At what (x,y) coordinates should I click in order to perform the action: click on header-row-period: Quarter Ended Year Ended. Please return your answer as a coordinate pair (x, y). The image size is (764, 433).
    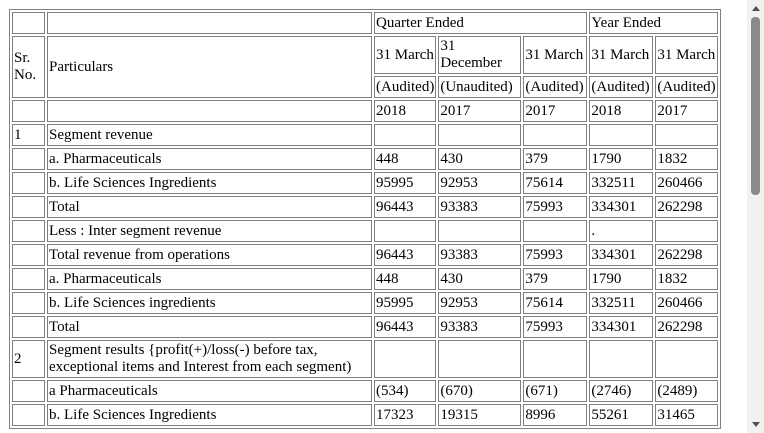
    Looking at the image, I should click on (365, 23).